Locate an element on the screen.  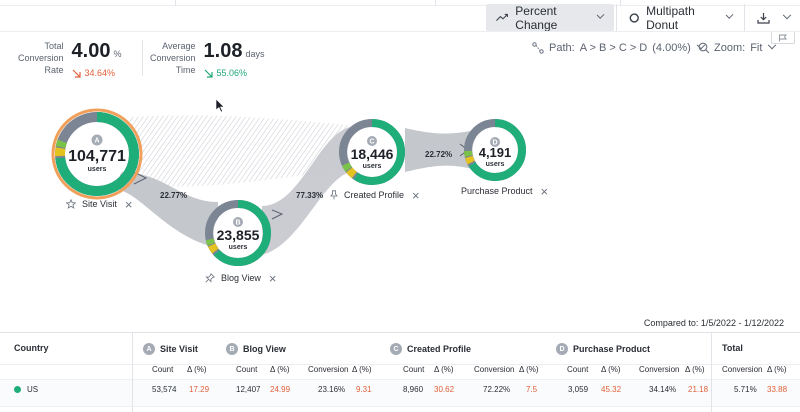
zoom-selector: Zoom: Fit is located at coordinates (737, 47).